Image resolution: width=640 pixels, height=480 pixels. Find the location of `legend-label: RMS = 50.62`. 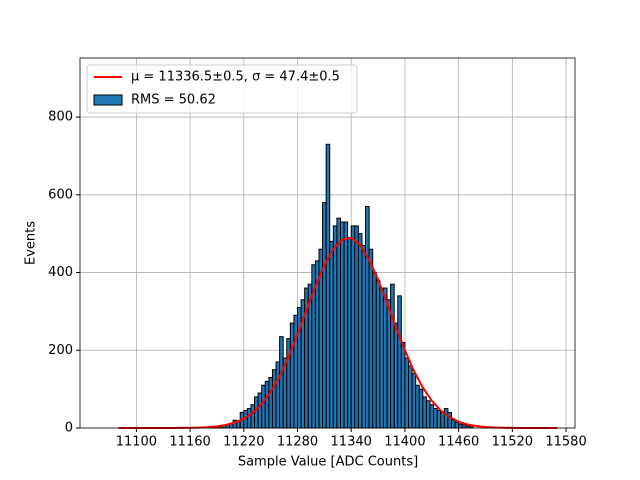

legend-label: RMS = 50.62 is located at coordinates (173, 100).